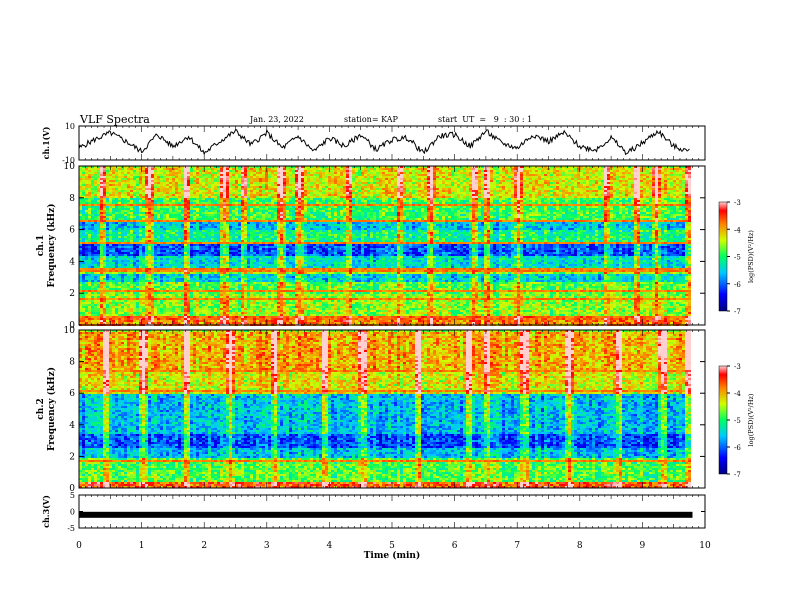  Describe the element at coordinates (751, 419) in the screenshot. I see `ch2-spectrogram-colorbar-label: log(PSD)(V²/Hz)` at that location.